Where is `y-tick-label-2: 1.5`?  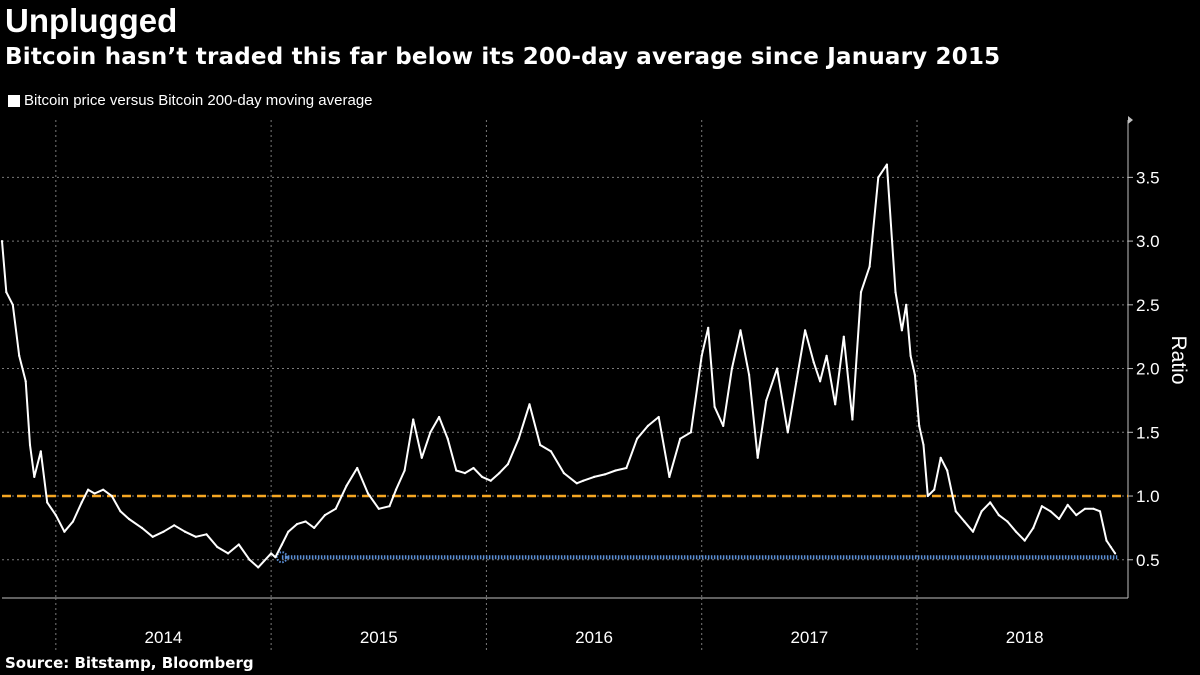 y-tick-label-2: 1.5 is located at coordinates (1148, 432).